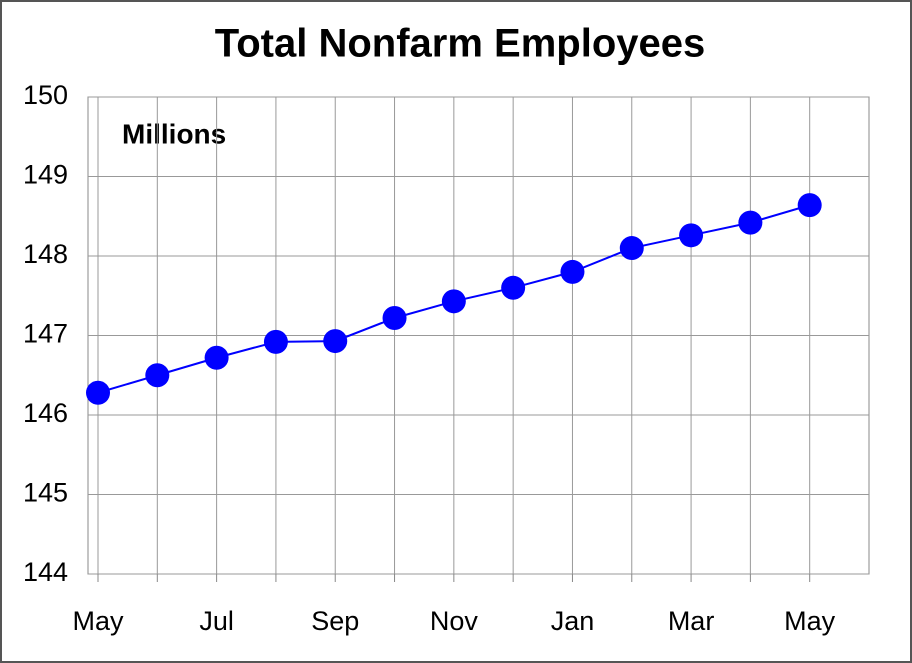 Image resolution: width=912 pixels, height=663 pixels. Describe the element at coordinates (45, 175) in the screenshot. I see `y-tick-label: 149` at that location.